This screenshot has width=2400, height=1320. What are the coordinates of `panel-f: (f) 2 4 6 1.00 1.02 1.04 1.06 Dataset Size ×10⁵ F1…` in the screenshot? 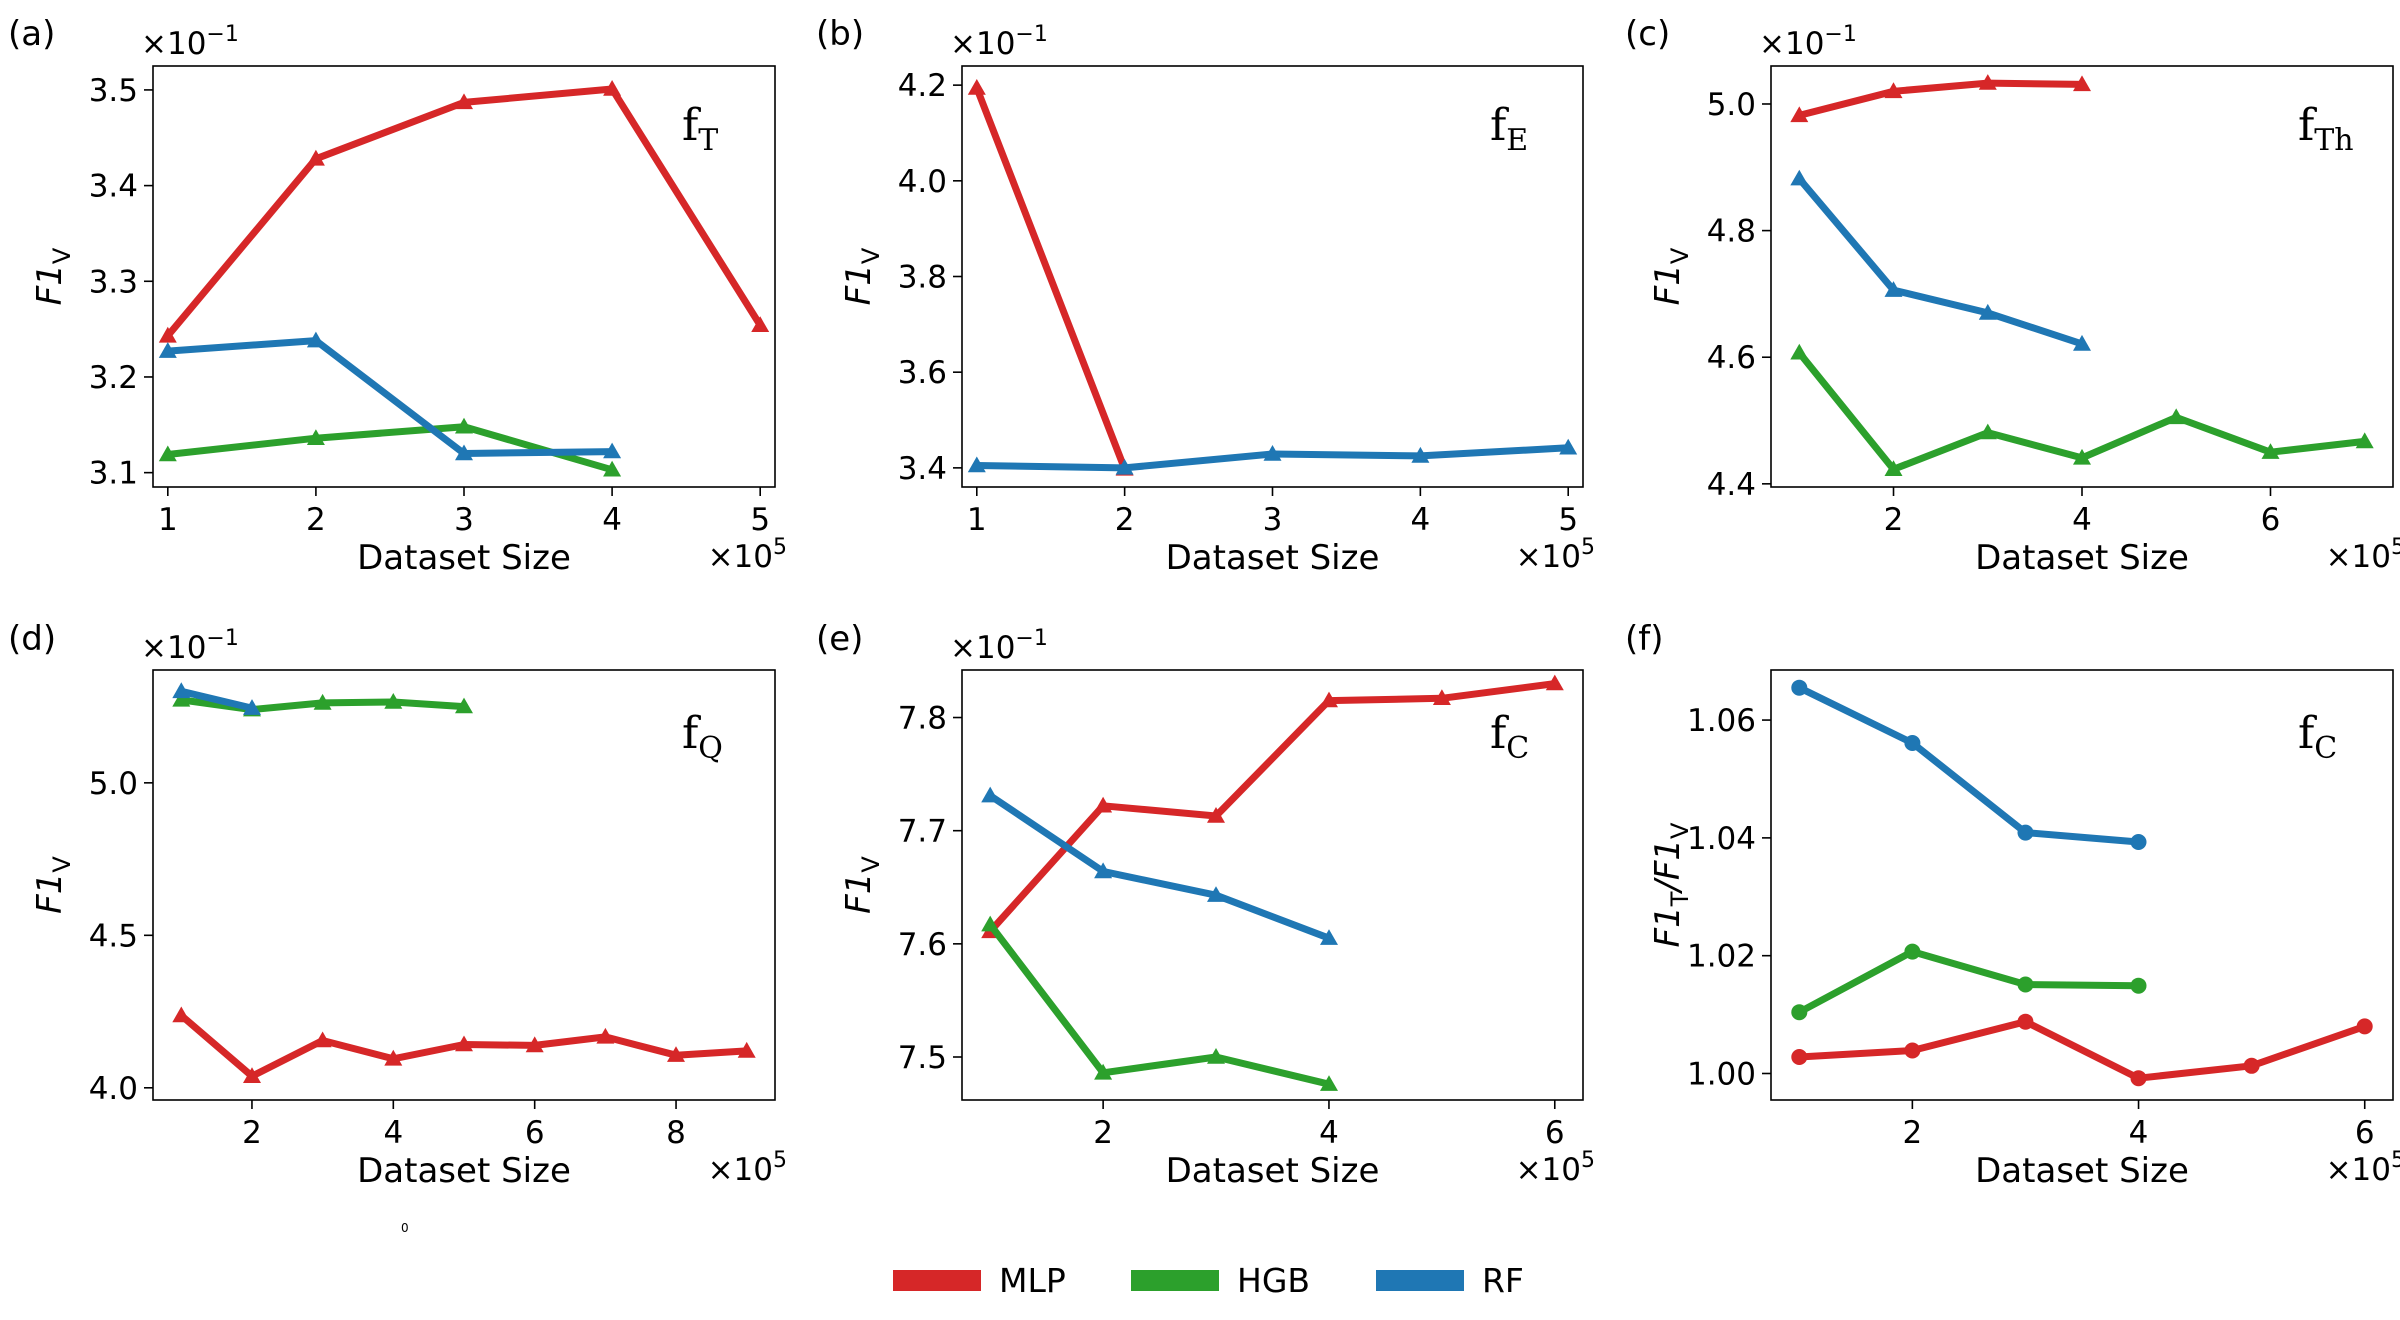 It's located at (2012, 905).